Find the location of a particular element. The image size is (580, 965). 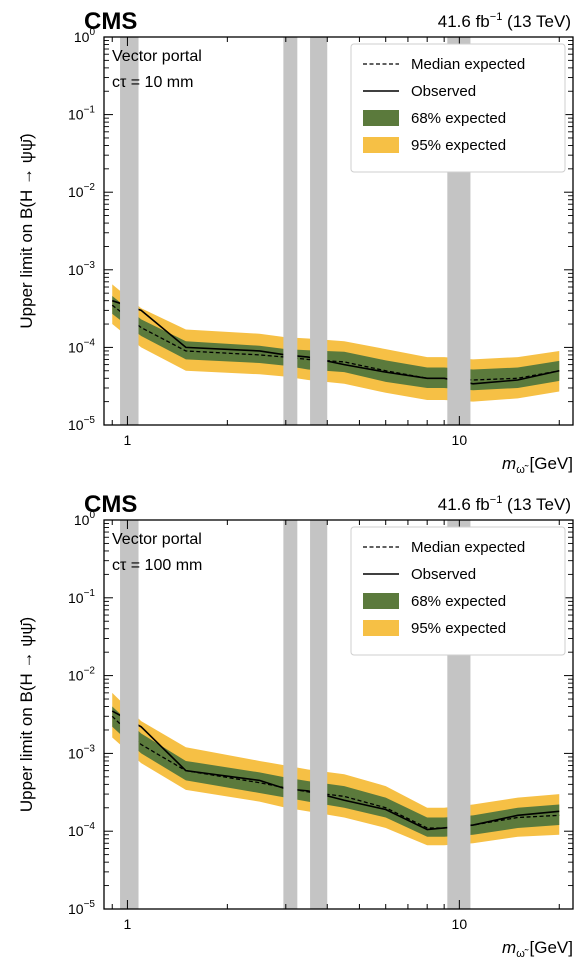

lifetime-annotation: cτ = 10 mm is located at coordinates (152, 82).